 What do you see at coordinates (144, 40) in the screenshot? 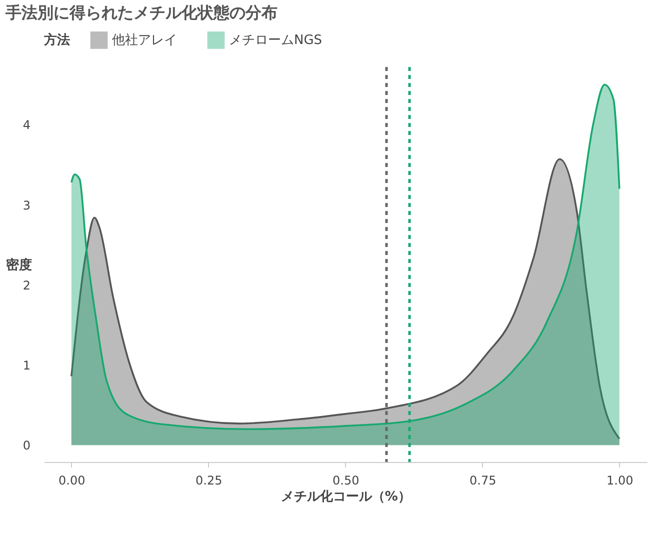
I see `legend-label: 他社アレイ` at bounding box center [144, 40].